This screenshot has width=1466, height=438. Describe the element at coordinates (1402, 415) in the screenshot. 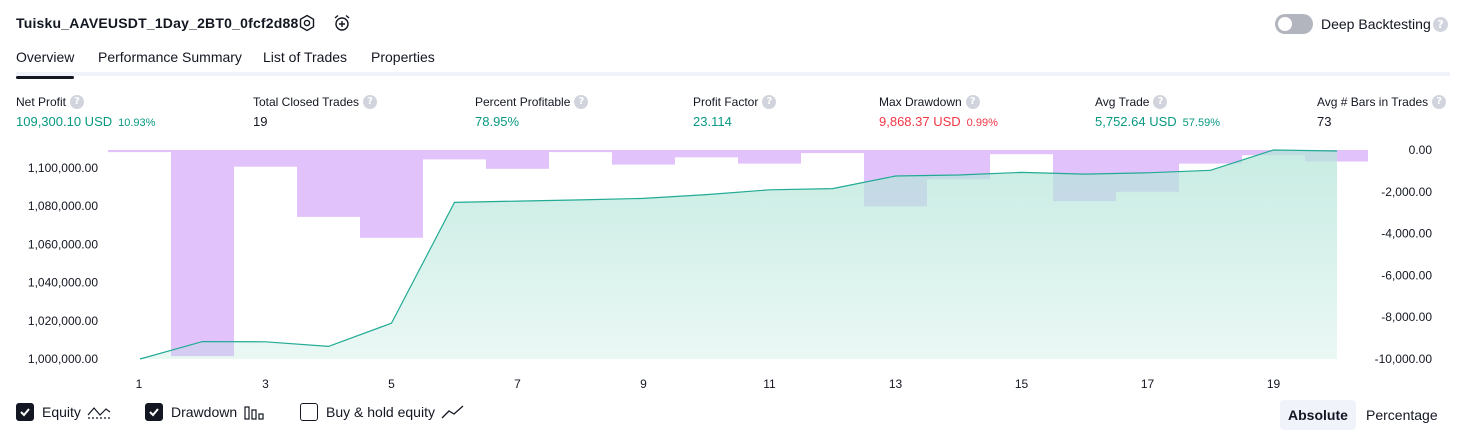

I see `percentage-button: Percentage` at that location.